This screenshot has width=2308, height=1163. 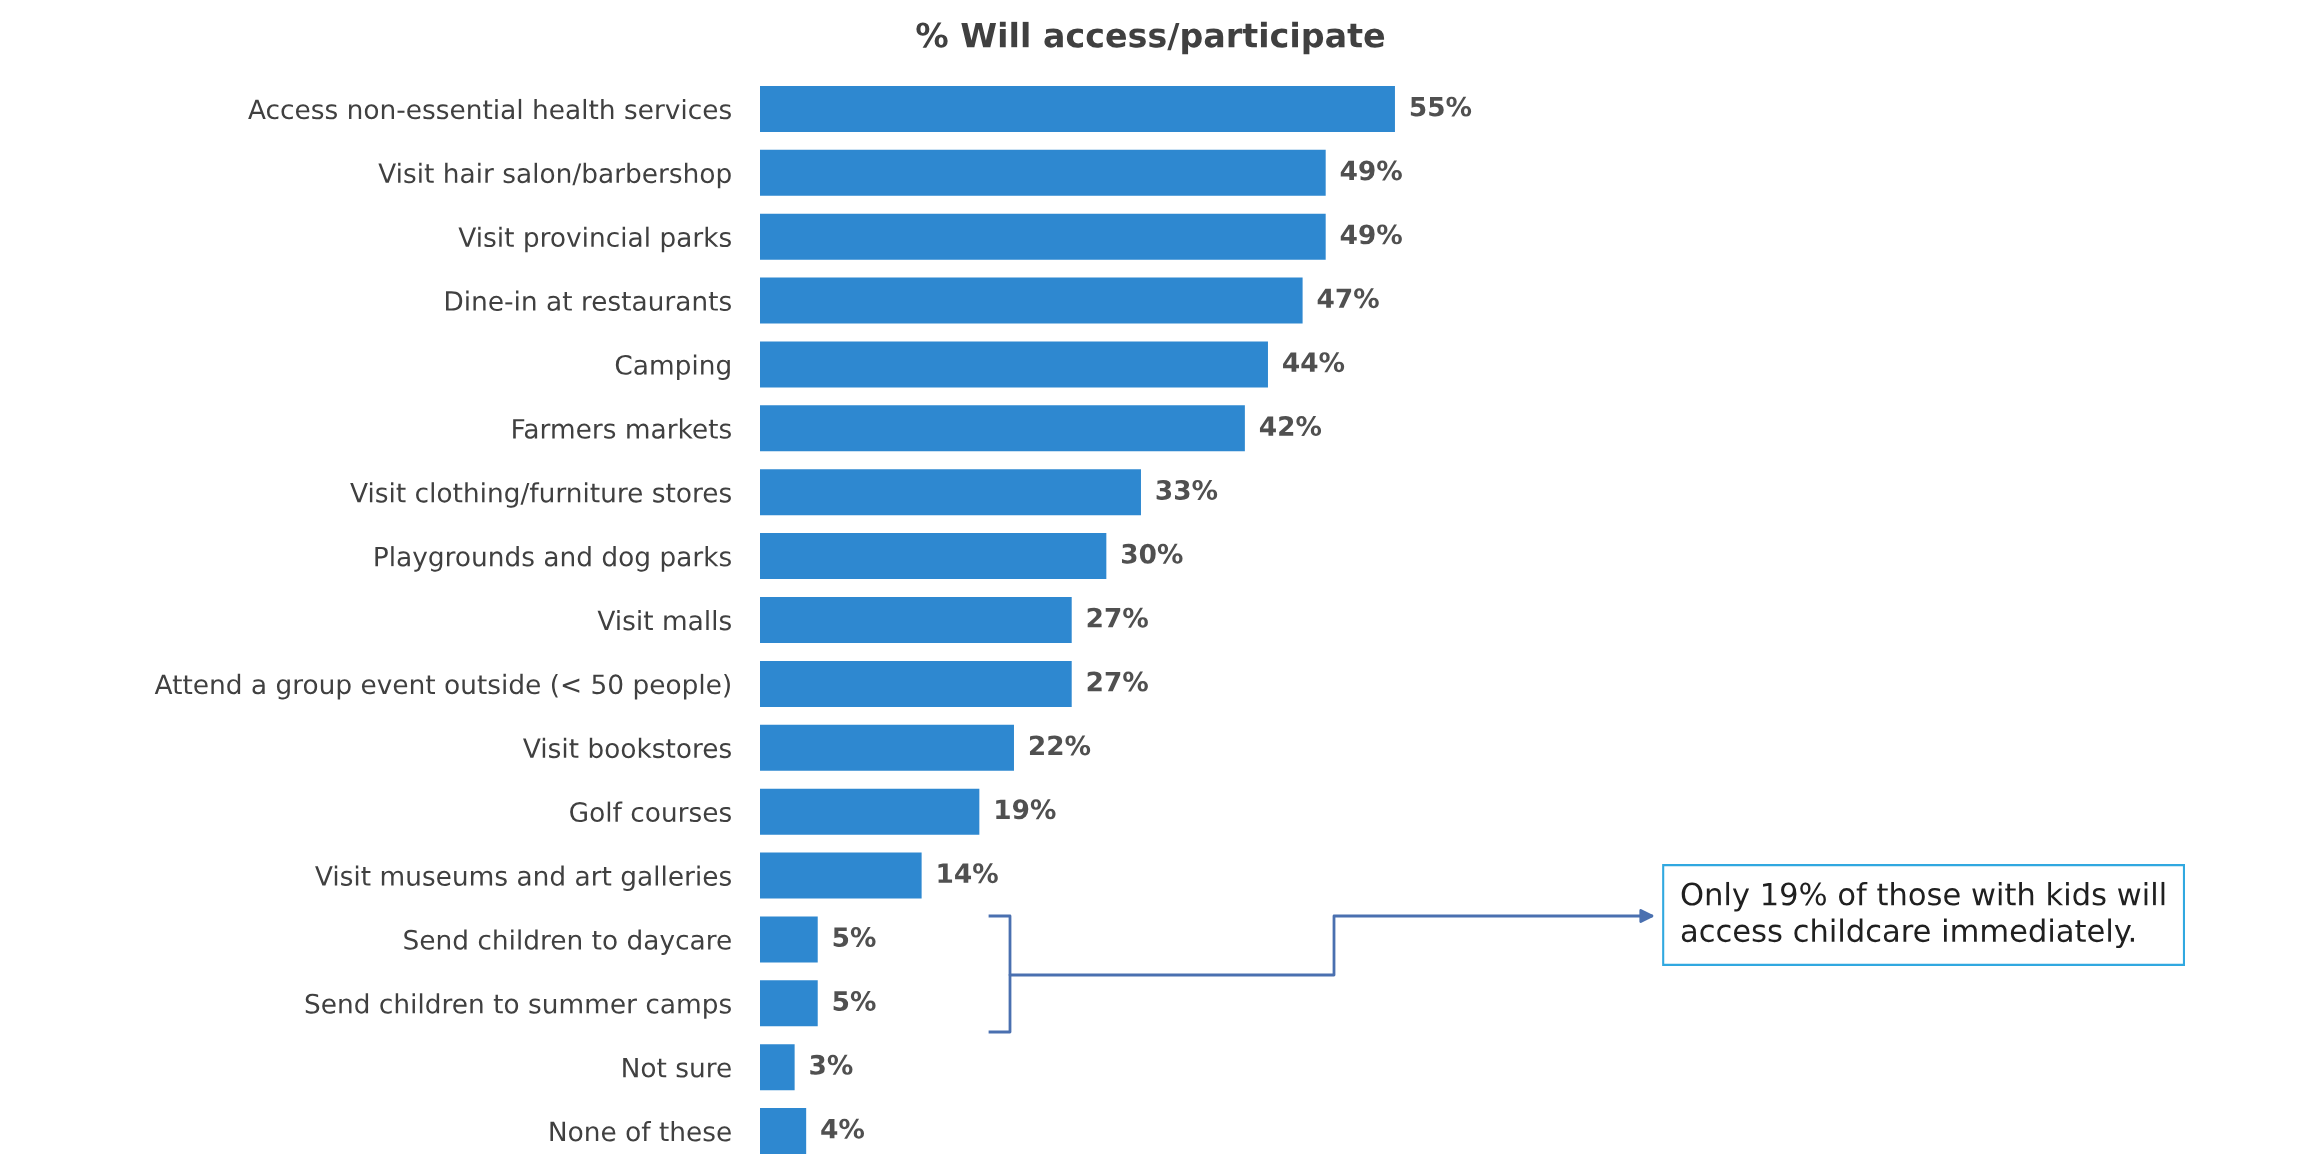 What do you see at coordinates (622, 428) in the screenshot?
I see `y-tick-label: Farmers markets` at bounding box center [622, 428].